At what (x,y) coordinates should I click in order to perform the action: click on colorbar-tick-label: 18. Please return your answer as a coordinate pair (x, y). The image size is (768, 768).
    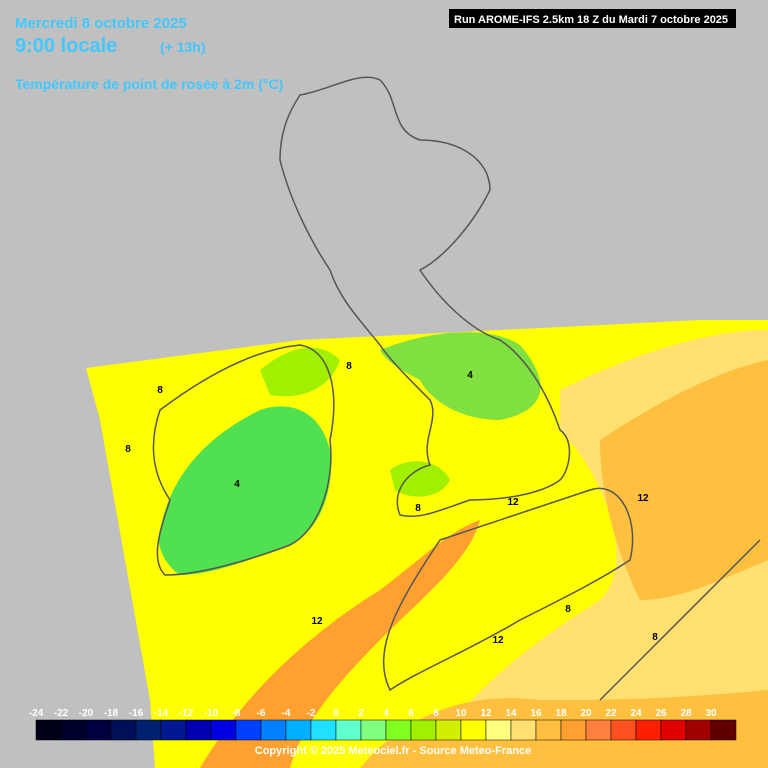
    Looking at the image, I should click on (561, 713).